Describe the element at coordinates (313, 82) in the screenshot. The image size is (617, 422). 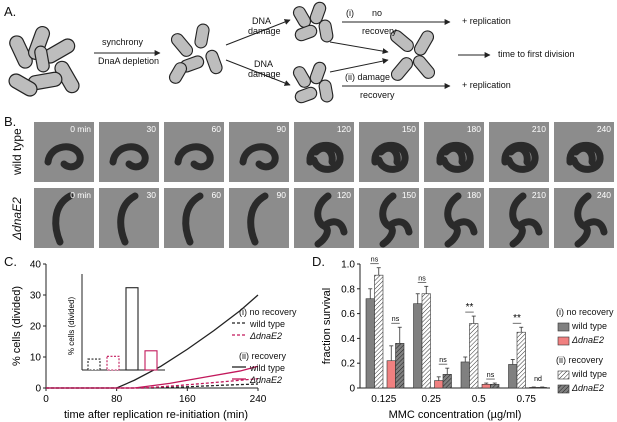
I see `damaged-cells-bottom-icon` at that location.